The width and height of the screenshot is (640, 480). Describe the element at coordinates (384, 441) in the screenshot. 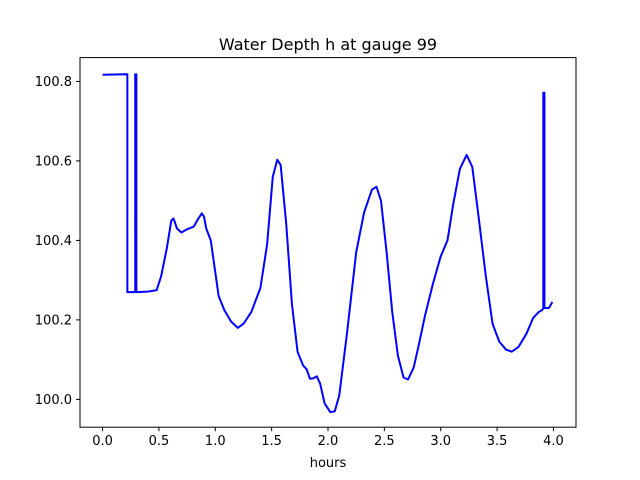

I see `x-tick-label: 2.5` at that location.